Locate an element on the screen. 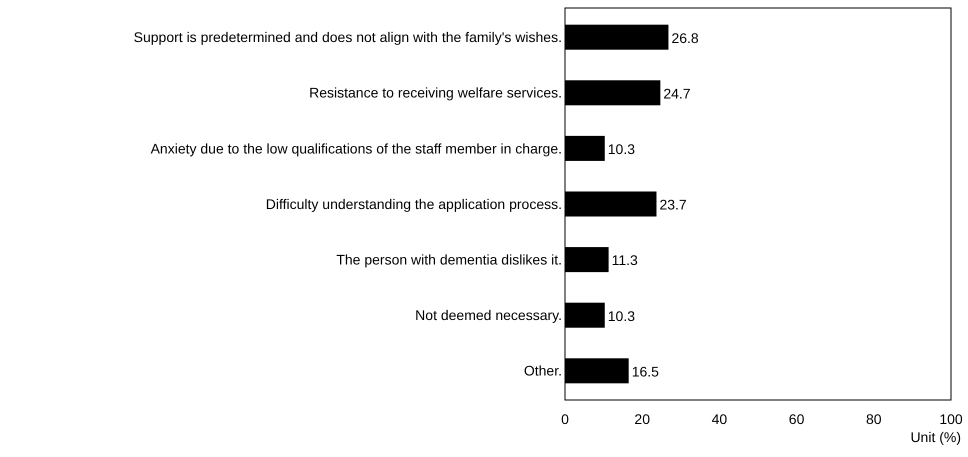 The image size is (968, 457). x-tick-label: 20 is located at coordinates (642, 419).